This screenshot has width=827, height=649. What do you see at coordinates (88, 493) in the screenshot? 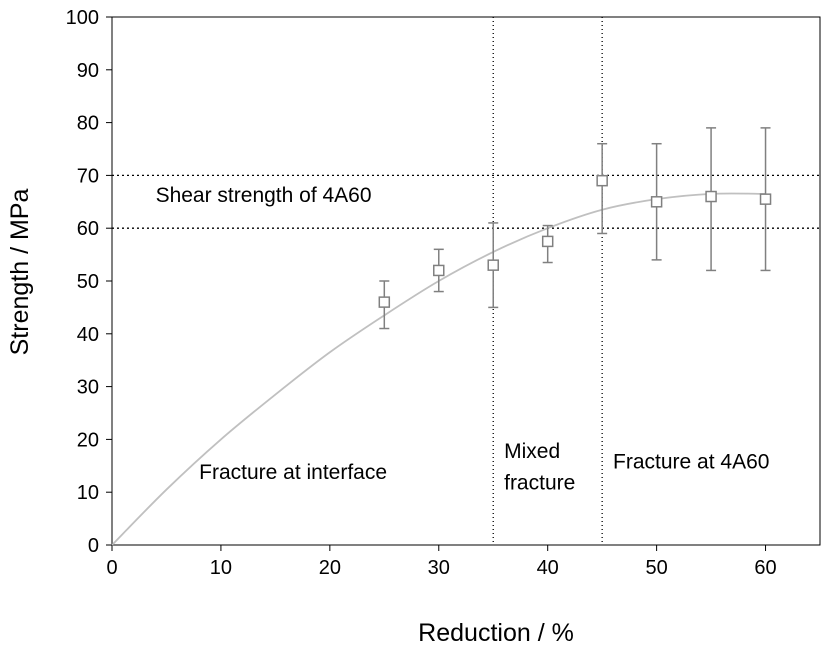
I see `y-tick-label: 10` at bounding box center [88, 493].